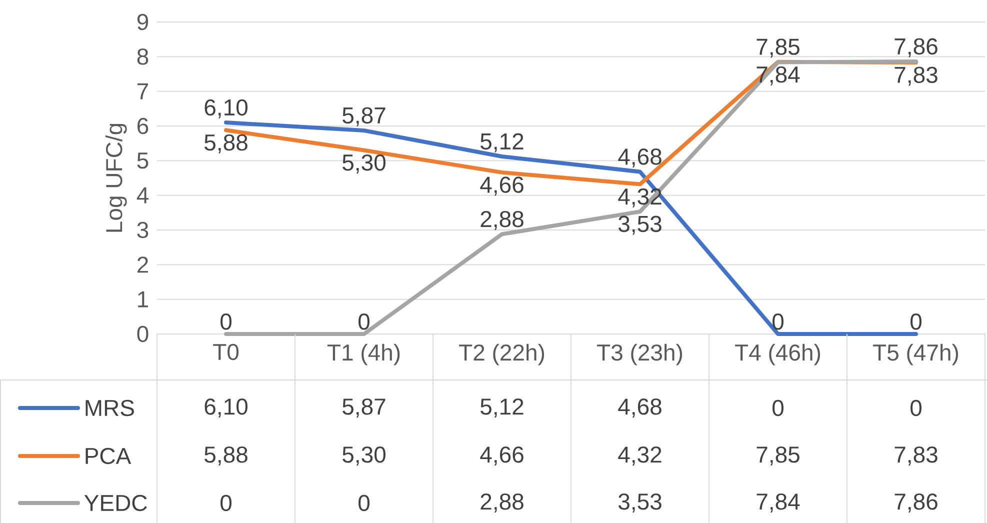 The width and height of the screenshot is (987, 523). I want to click on x-tick-label: T0, so click(226, 352).